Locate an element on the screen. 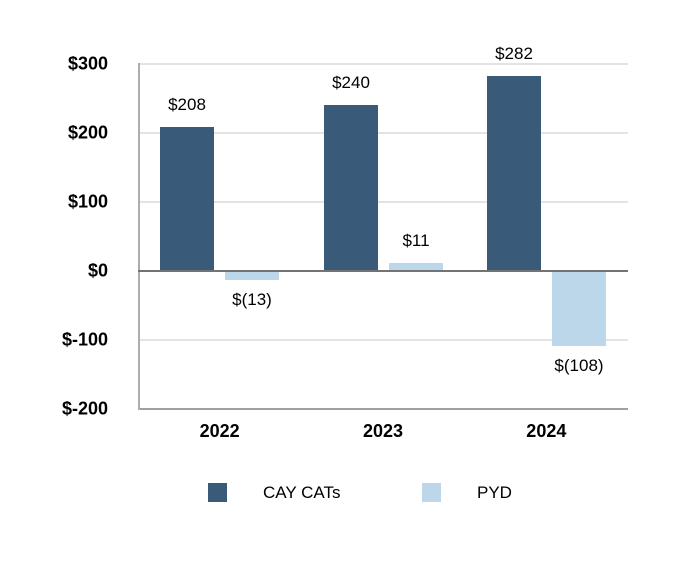 Image resolution: width=692 pixels, height=576 pixels. y-tick-label: $0 is located at coordinates (97, 270).